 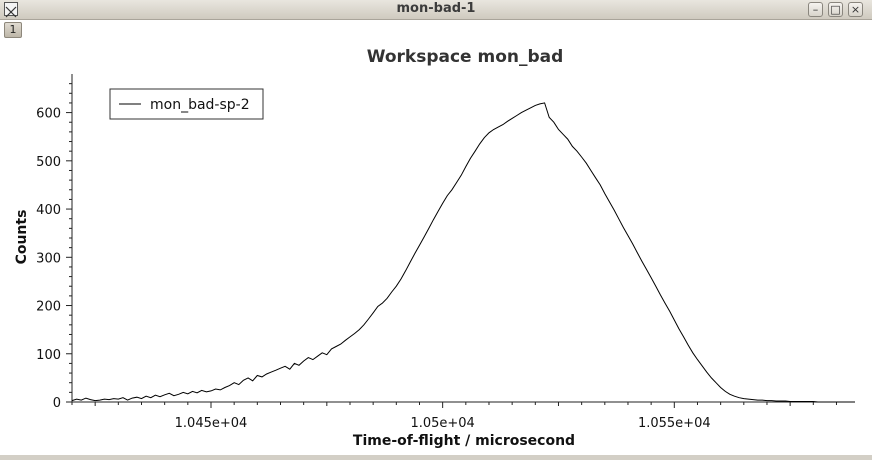 I want to click on y-tick-label: 500, so click(x=48, y=162).